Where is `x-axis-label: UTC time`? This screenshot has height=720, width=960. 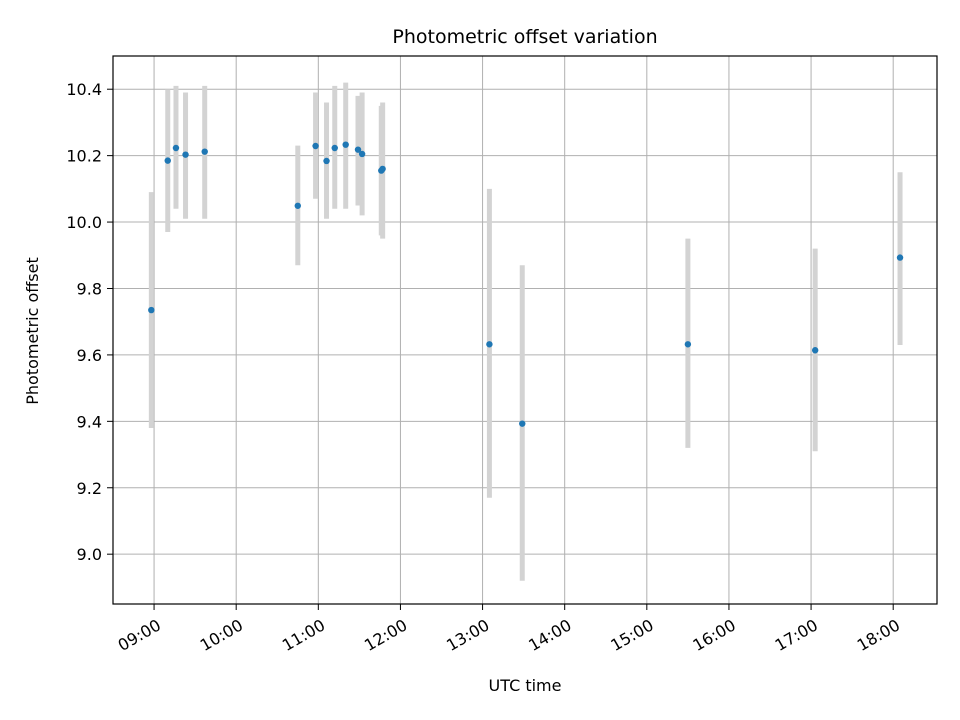
x-axis-label: UTC time is located at coordinates (525, 685).